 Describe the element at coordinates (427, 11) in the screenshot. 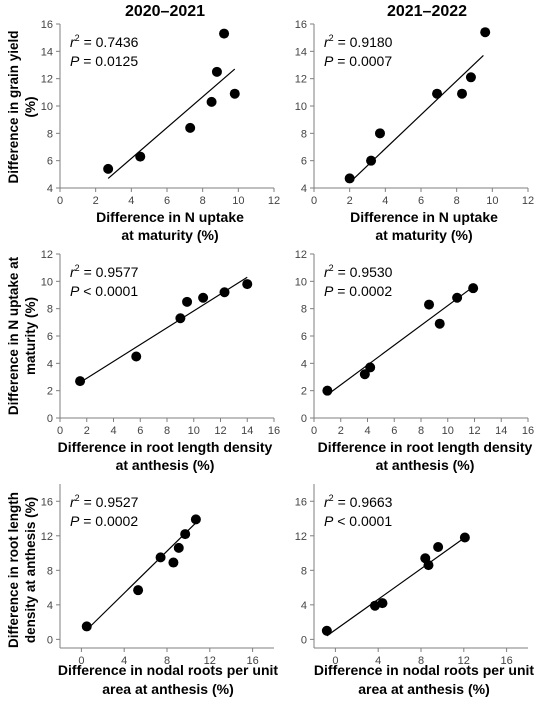

I see `column-title-2021-2022: 2021–2022` at that location.